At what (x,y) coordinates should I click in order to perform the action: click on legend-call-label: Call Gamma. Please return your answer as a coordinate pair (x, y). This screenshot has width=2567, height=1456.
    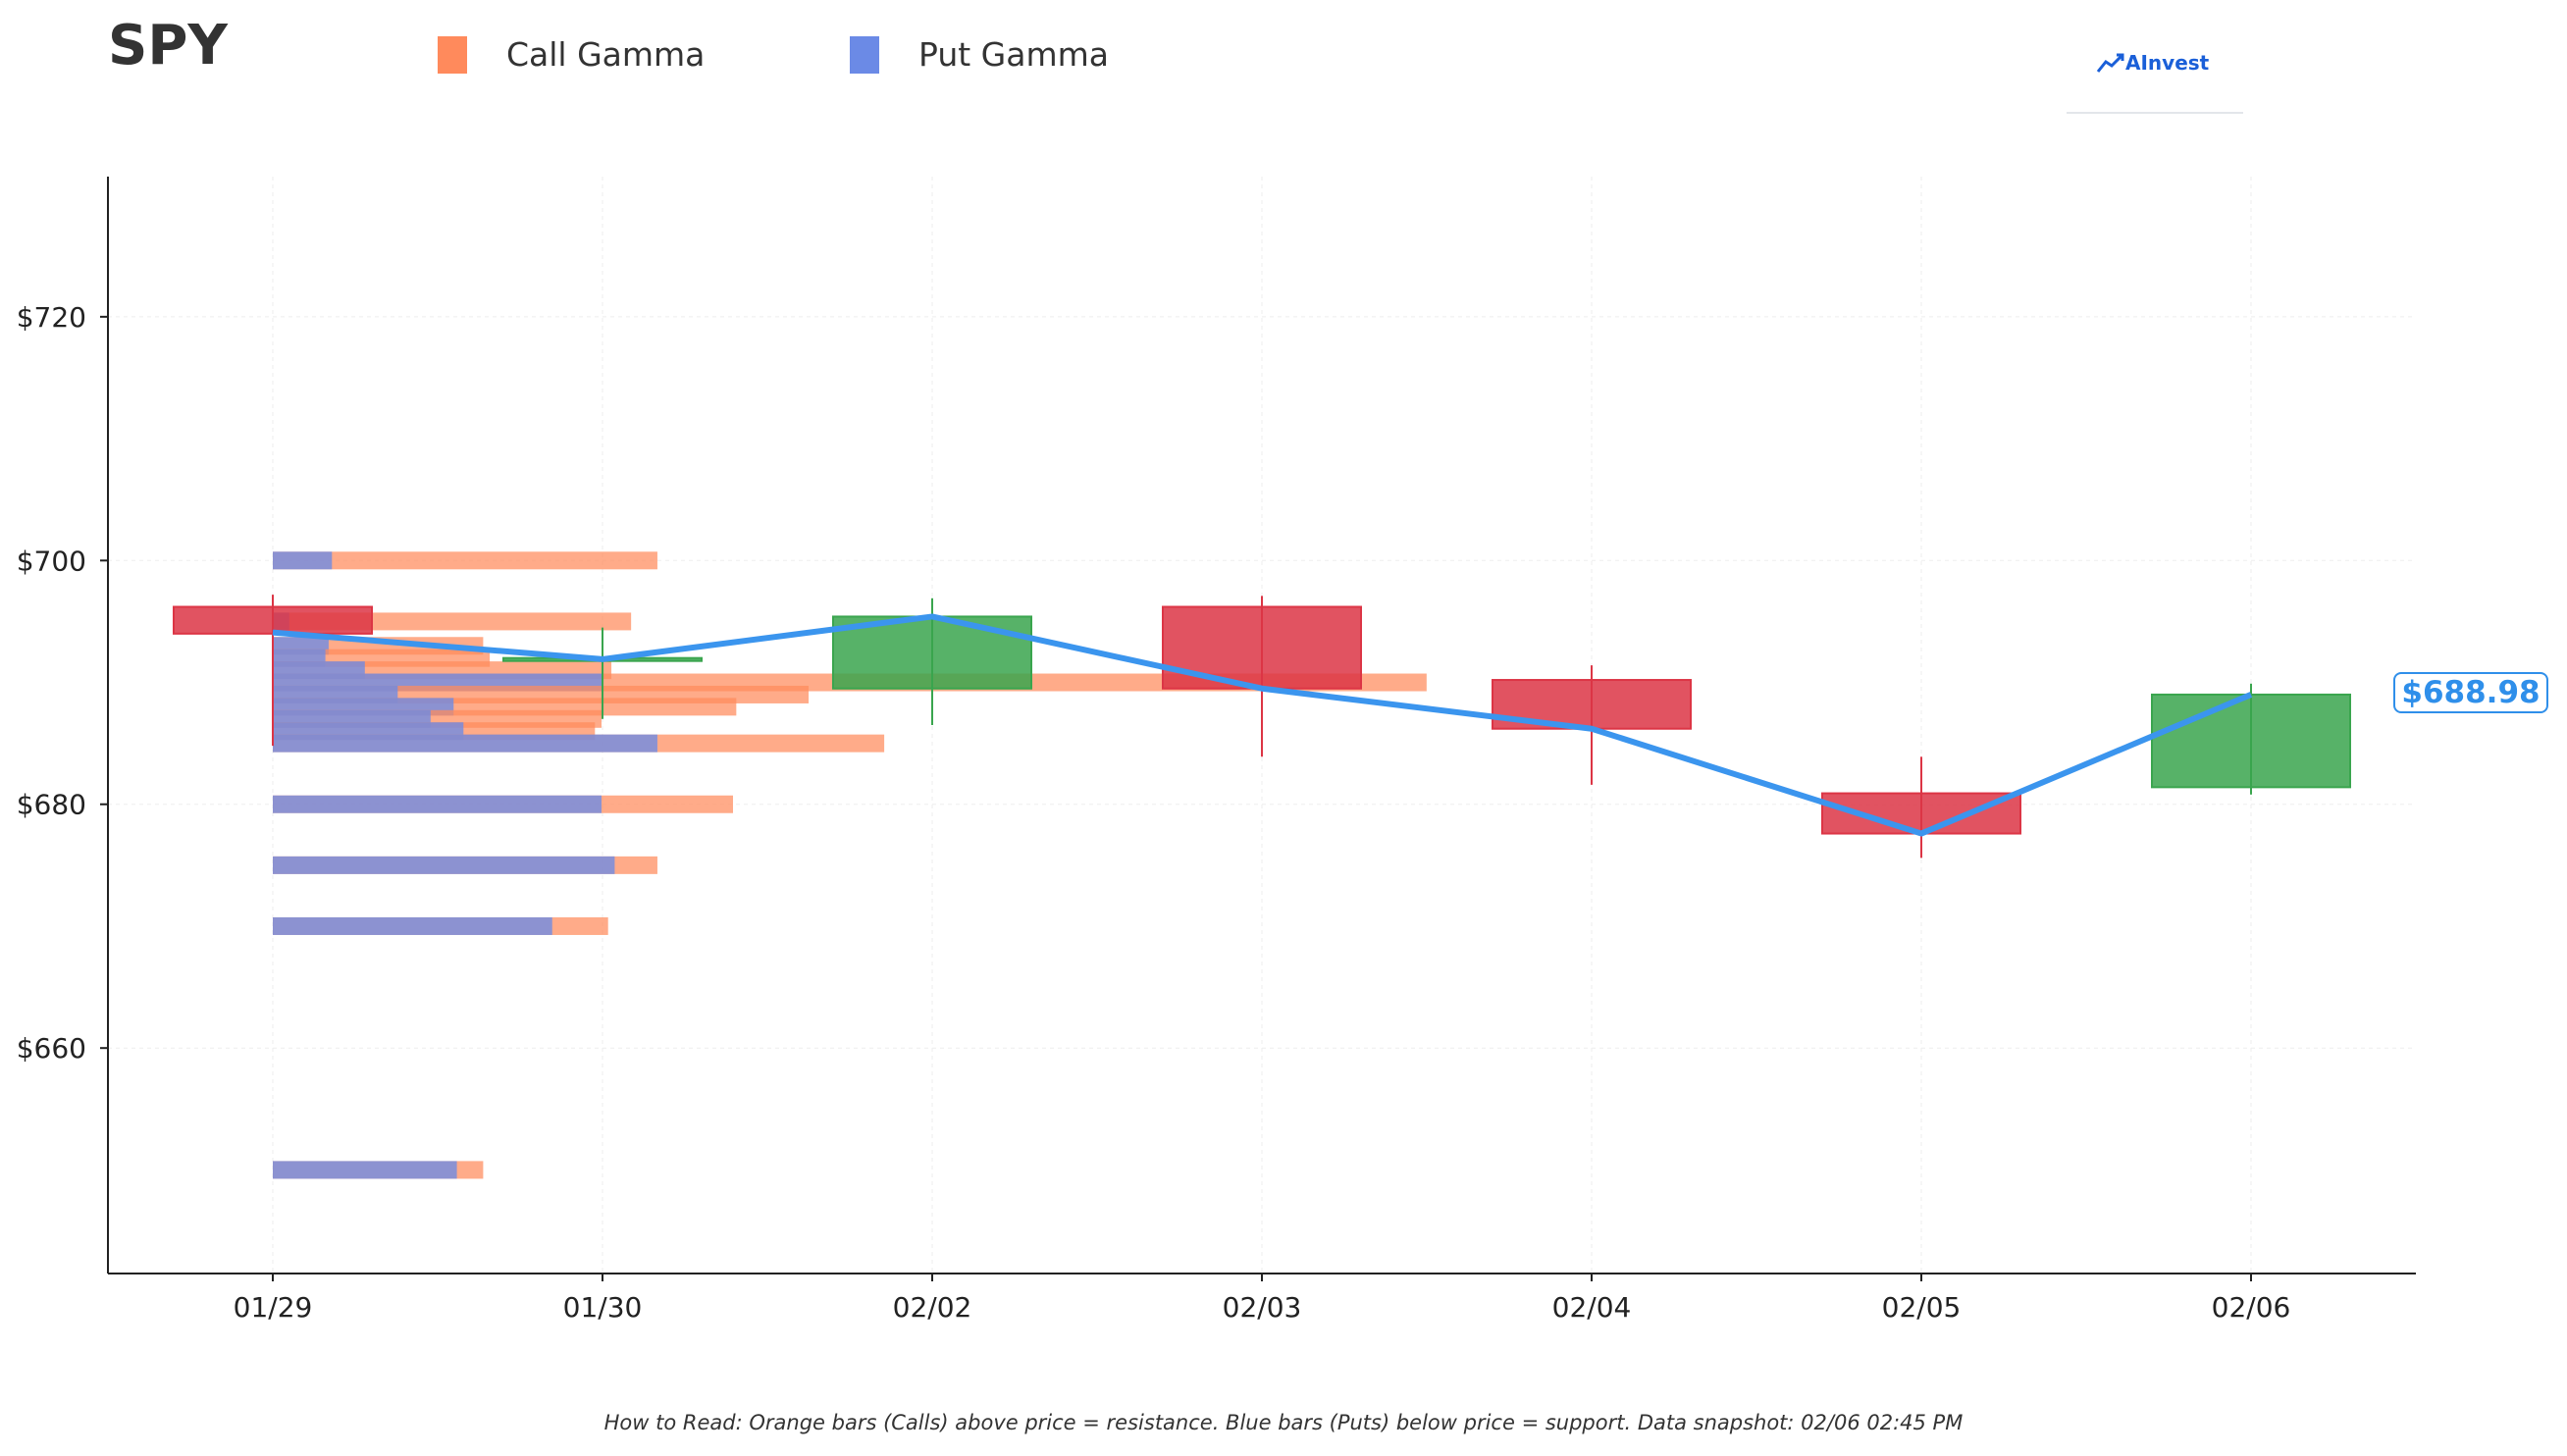
    Looking at the image, I should click on (606, 54).